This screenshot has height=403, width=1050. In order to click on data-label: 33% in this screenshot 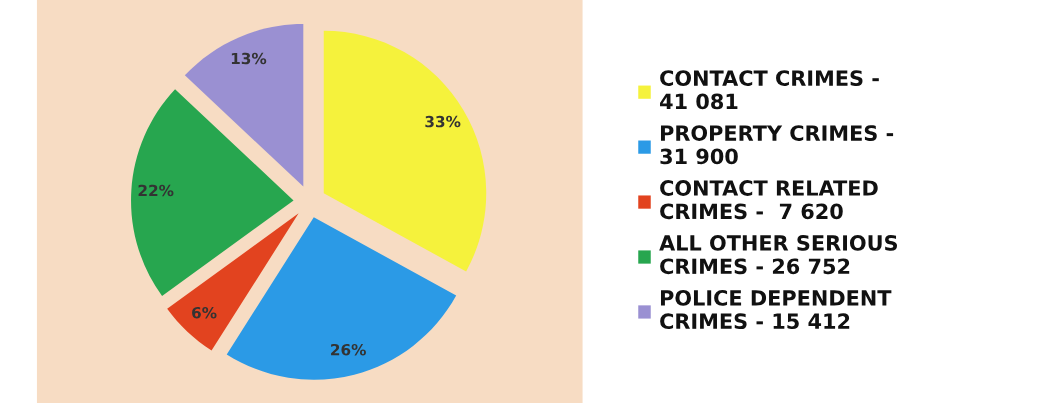, I will do `click(443, 121)`.